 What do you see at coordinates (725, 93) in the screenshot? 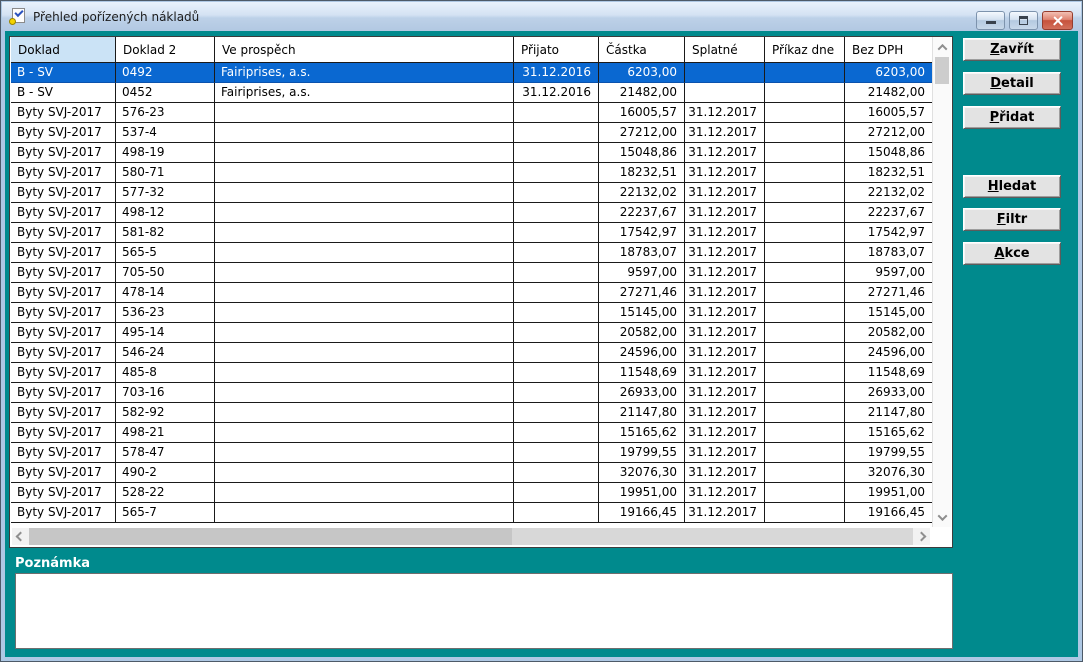
I see `cell-splatn` at bounding box center [725, 93].